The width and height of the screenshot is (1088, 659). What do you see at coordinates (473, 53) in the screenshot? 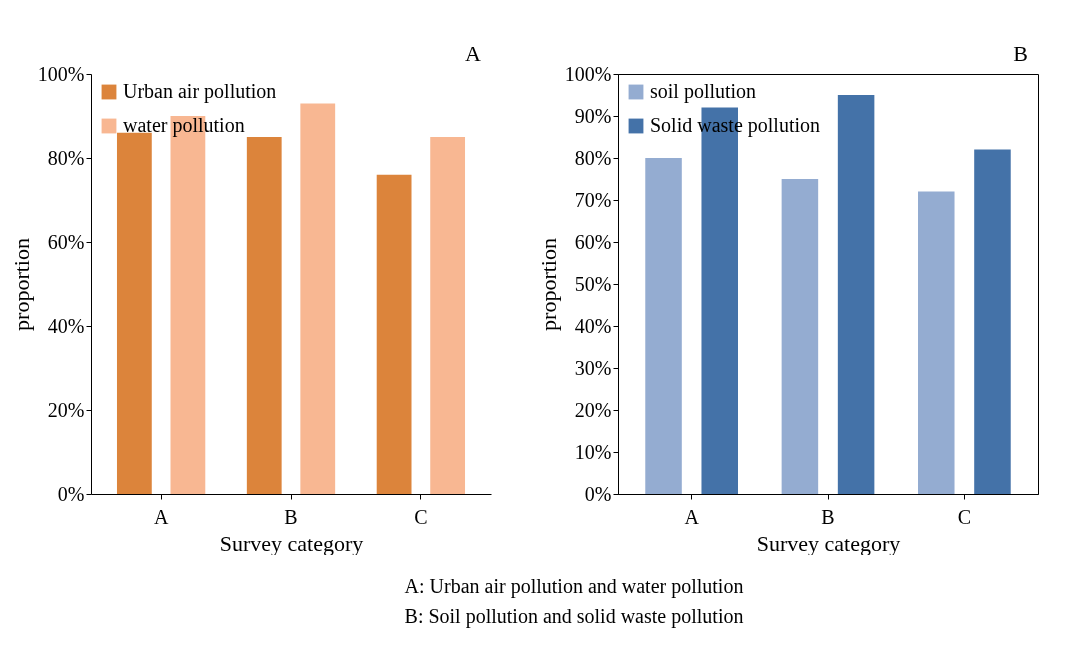
I see `text: A` at bounding box center [473, 53].